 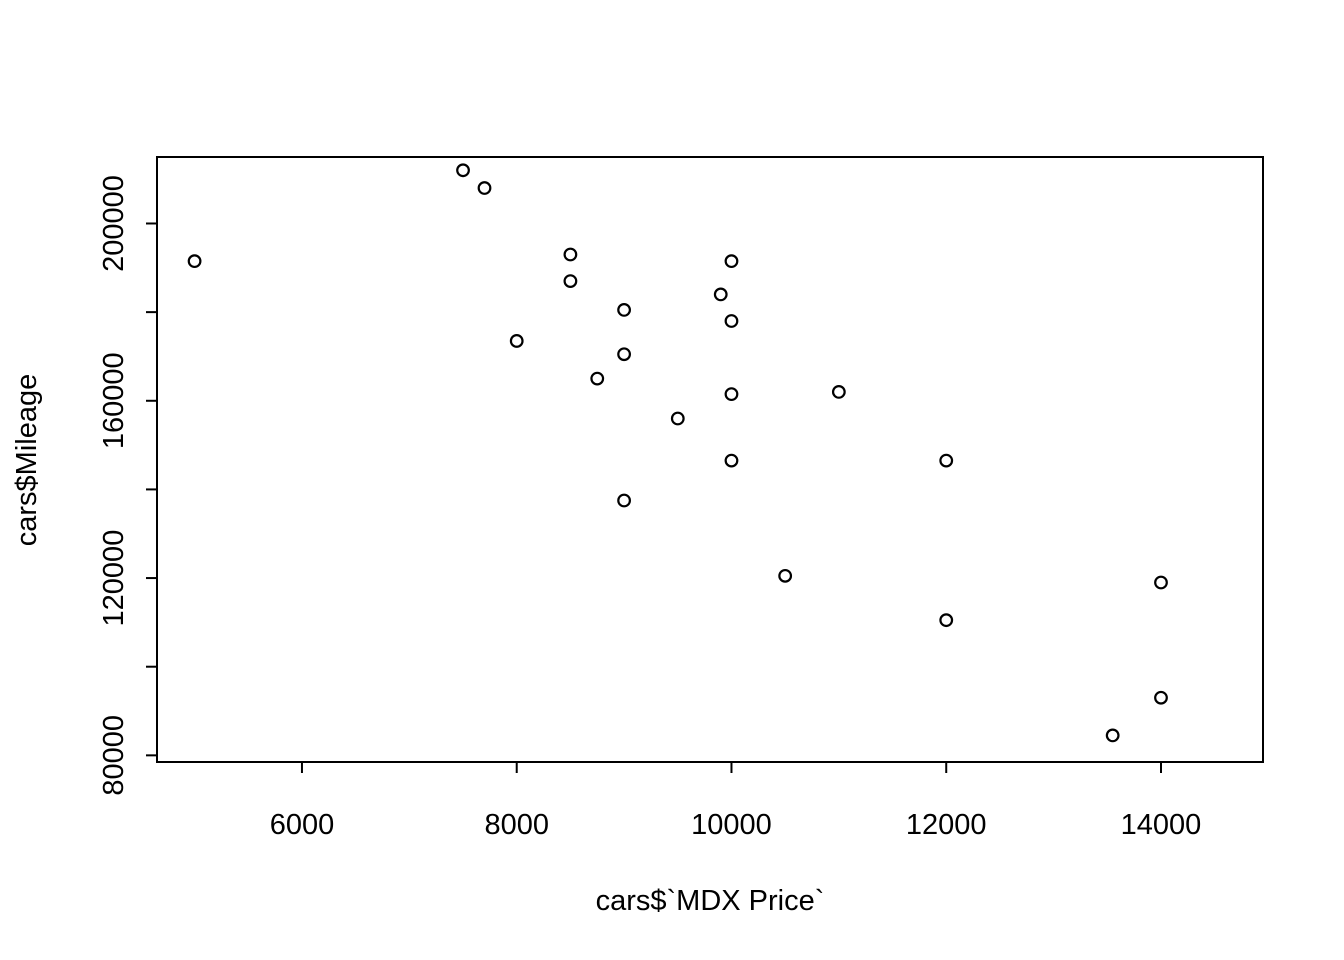 What do you see at coordinates (710, 901) in the screenshot?
I see `x-axis-title: cars$`MDX Price`` at bounding box center [710, 901].